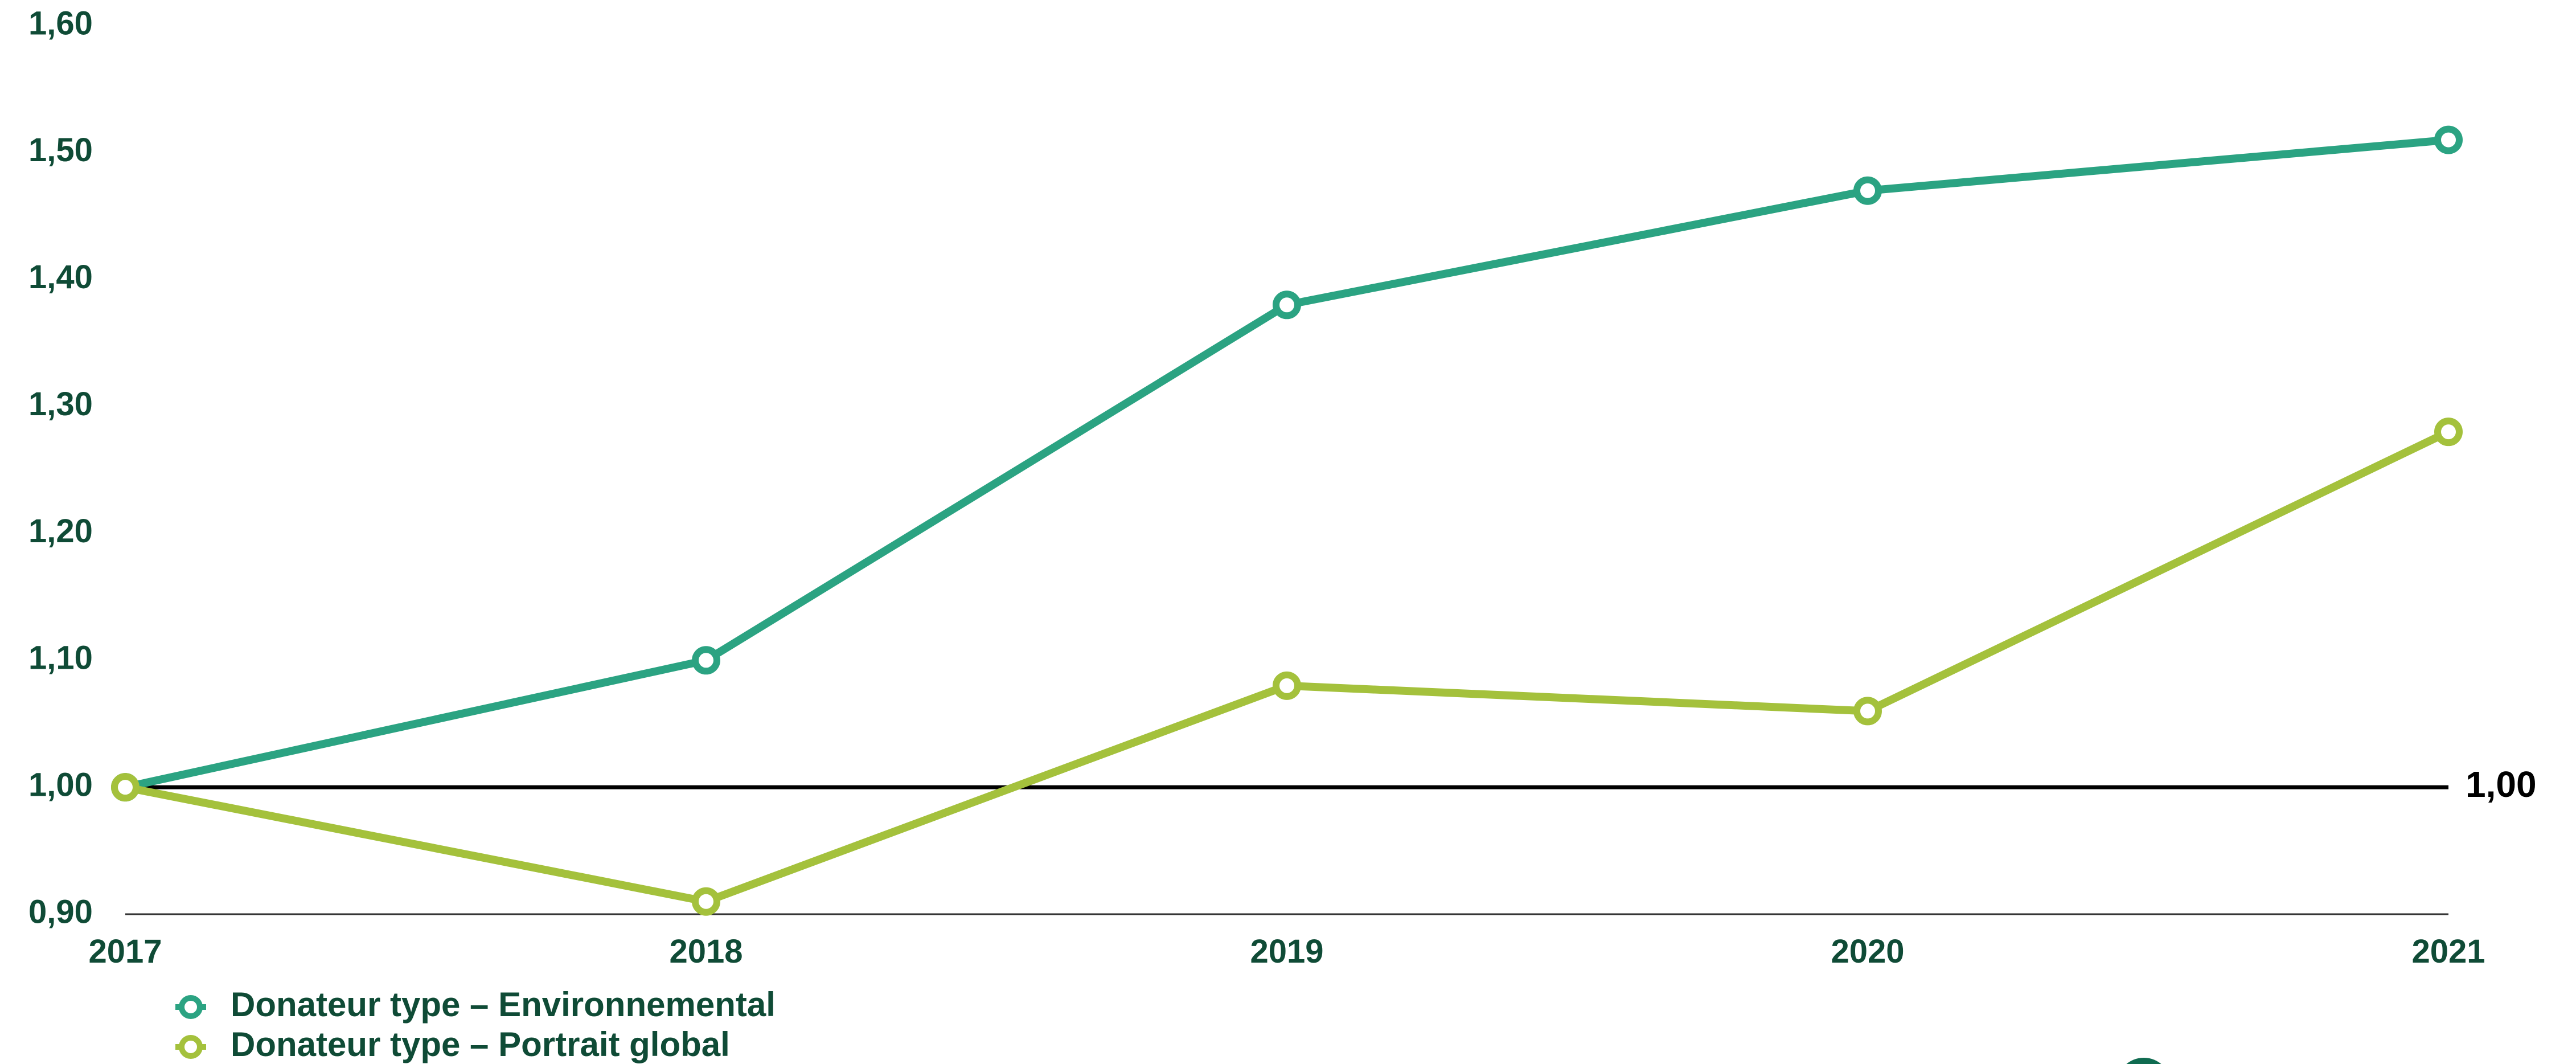 Image resolution: width=2576 pixels, height=1064 pixels. What do you see at coordinates (1867, 951) in the screenshot?
I see `x-tick-label: 2020` at bounding box center [1867, 951].